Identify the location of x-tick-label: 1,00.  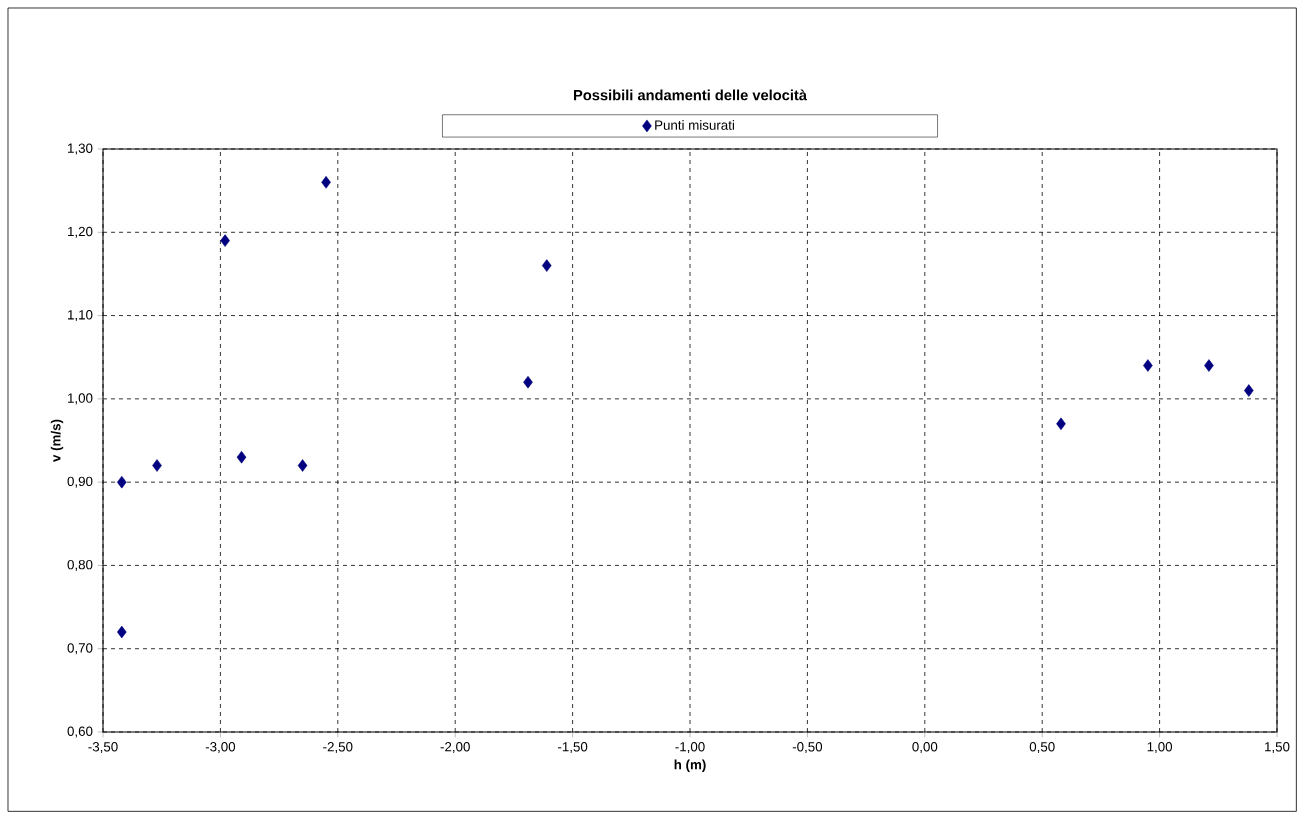
(1160, 748).